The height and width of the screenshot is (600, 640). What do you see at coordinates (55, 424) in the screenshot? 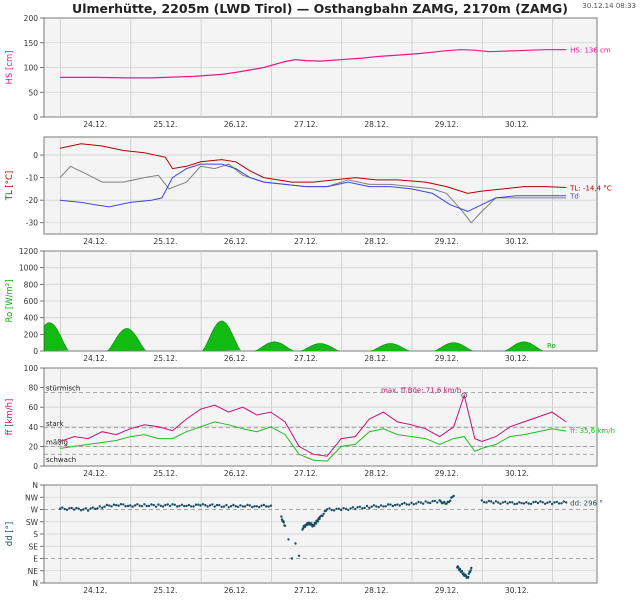
I see `ref-line-label-1: stark` at bounding box center [55, 424].